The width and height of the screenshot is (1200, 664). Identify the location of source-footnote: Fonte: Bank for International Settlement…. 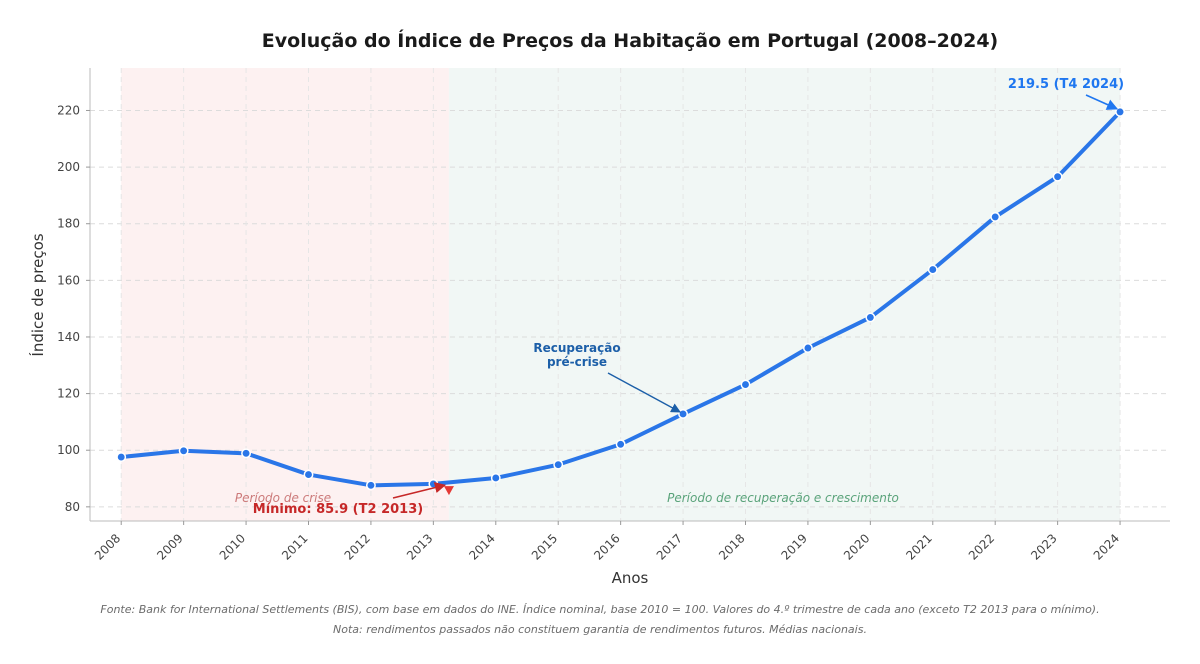
(600, 609).